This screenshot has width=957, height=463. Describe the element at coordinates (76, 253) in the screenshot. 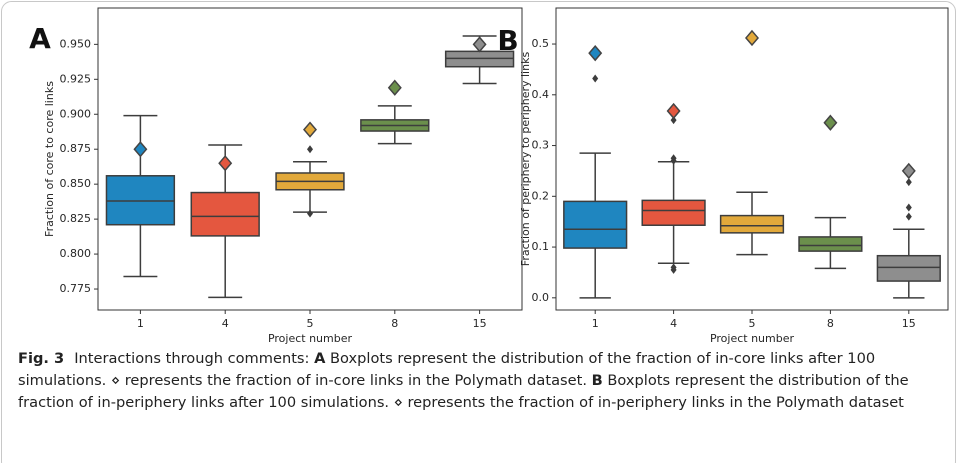

I see `y-tick-label: 0.800` at that location.